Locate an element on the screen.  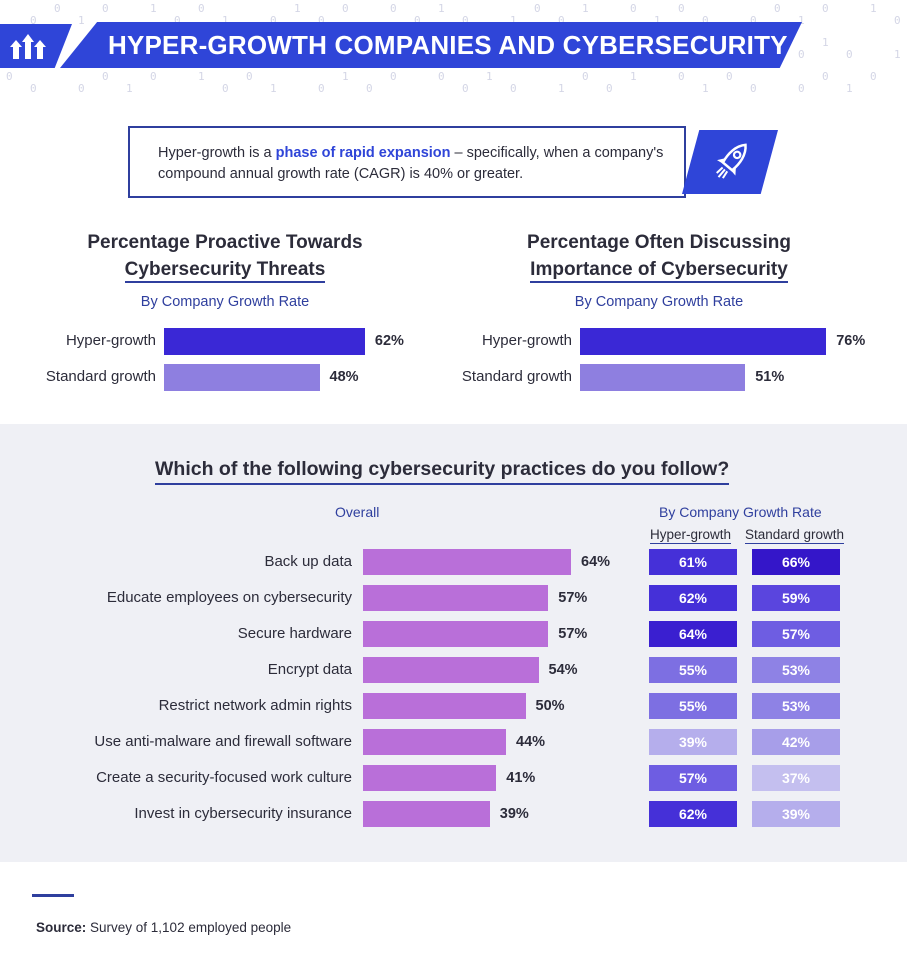
chart1-title-line2: Cybersecurity Threats is located at coordinates (225, 271).